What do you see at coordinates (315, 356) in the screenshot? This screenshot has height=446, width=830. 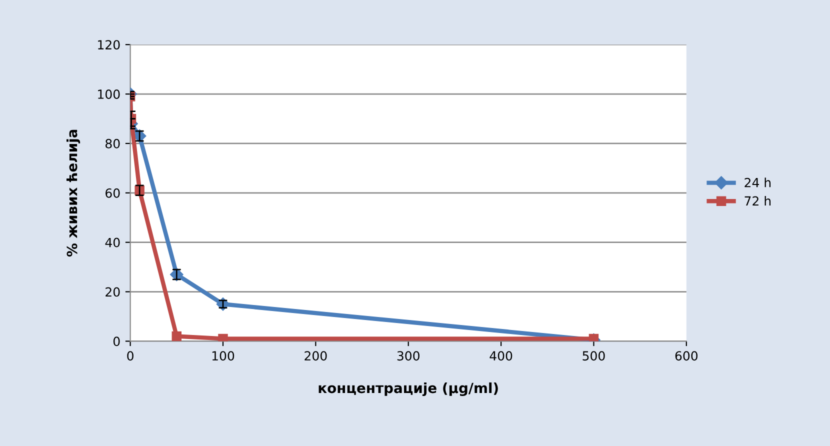 I see `x-tick-label: 200` at bounding box center [315, 356].